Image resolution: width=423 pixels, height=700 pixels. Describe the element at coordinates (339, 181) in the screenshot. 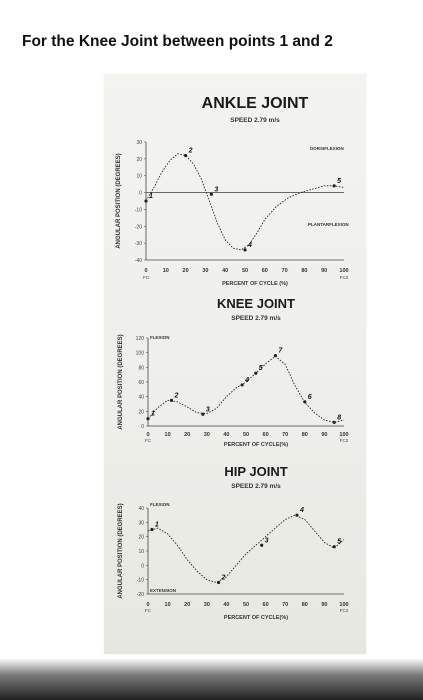

I see `ankle-point-label-5: 5` at that location.